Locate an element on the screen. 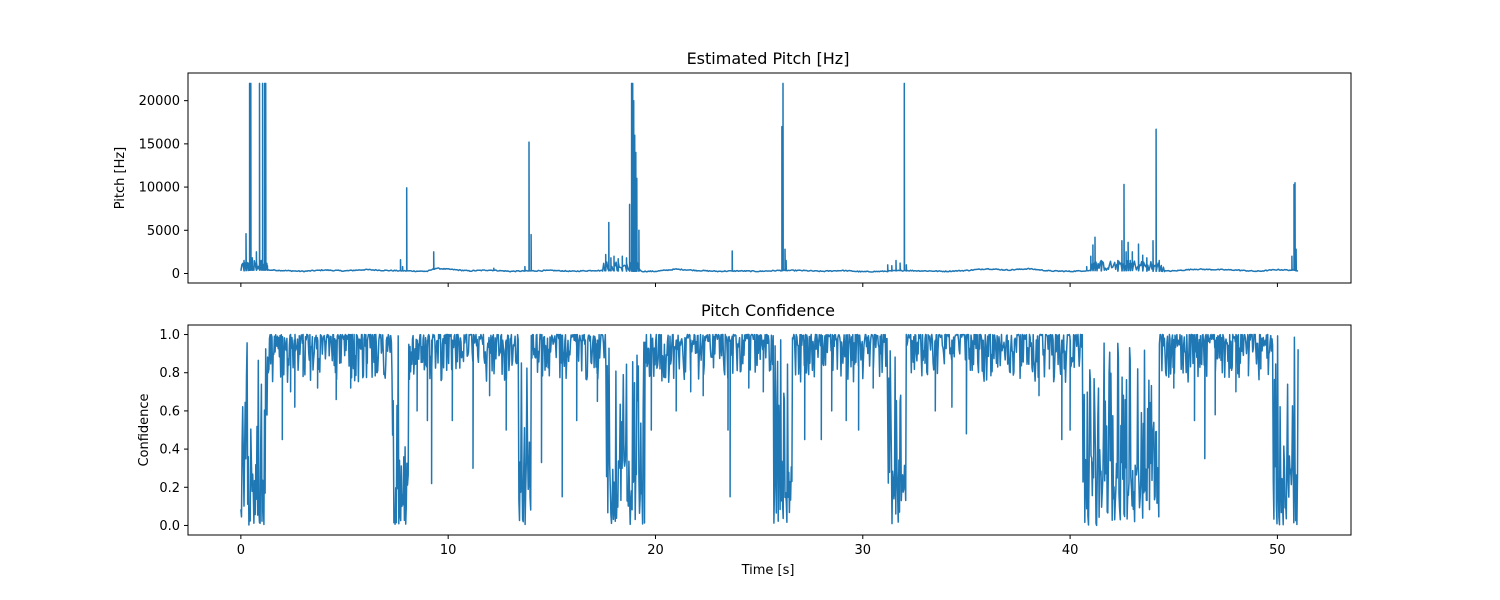 This screenshot has width=1500, height=600. pitch-y-tick-label: 0 is located at coordinates (176, 274).